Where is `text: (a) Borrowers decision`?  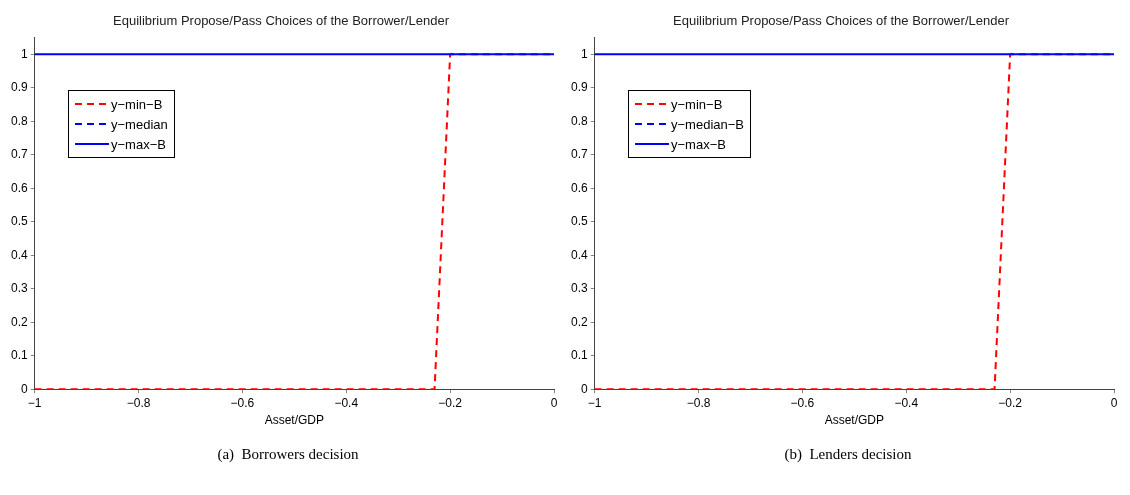 text: (a) Borrowers decision is located at coordinates (288, 454).